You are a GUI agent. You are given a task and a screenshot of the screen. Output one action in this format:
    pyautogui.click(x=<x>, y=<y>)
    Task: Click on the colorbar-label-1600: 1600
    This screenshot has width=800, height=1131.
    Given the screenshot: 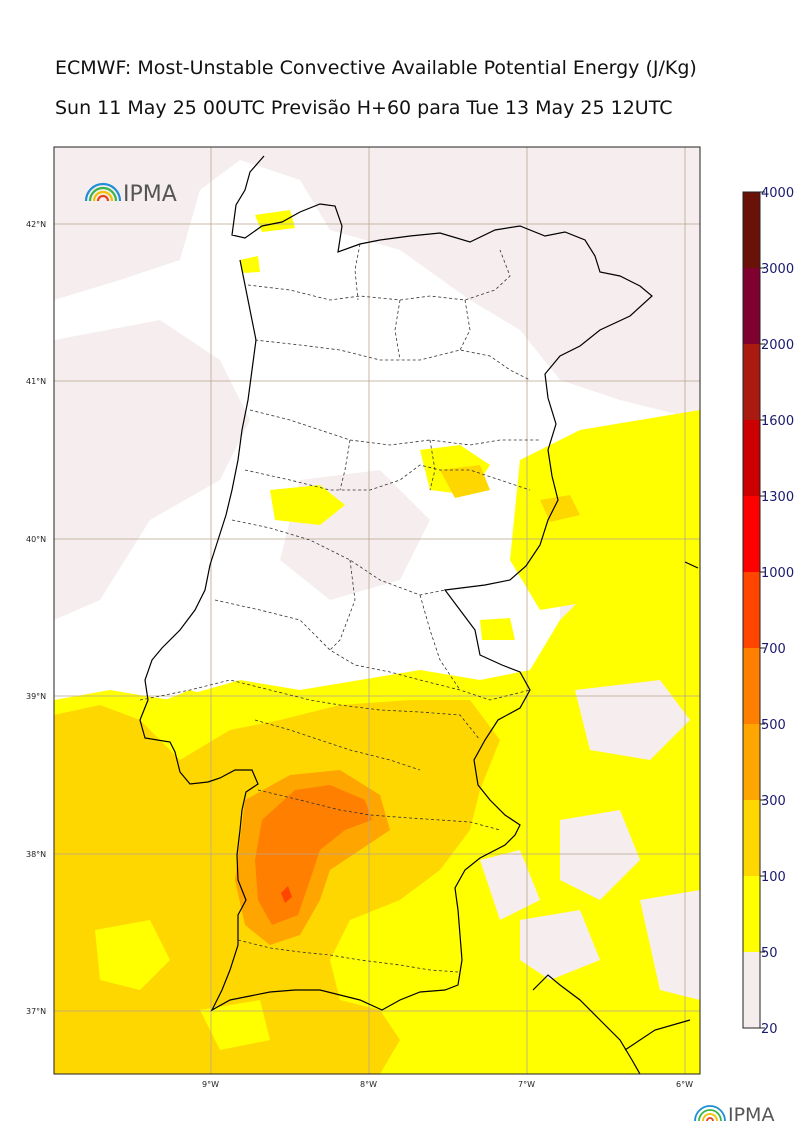 What is the action you would take?
    pyautogui.click(x=777, y=421)
    